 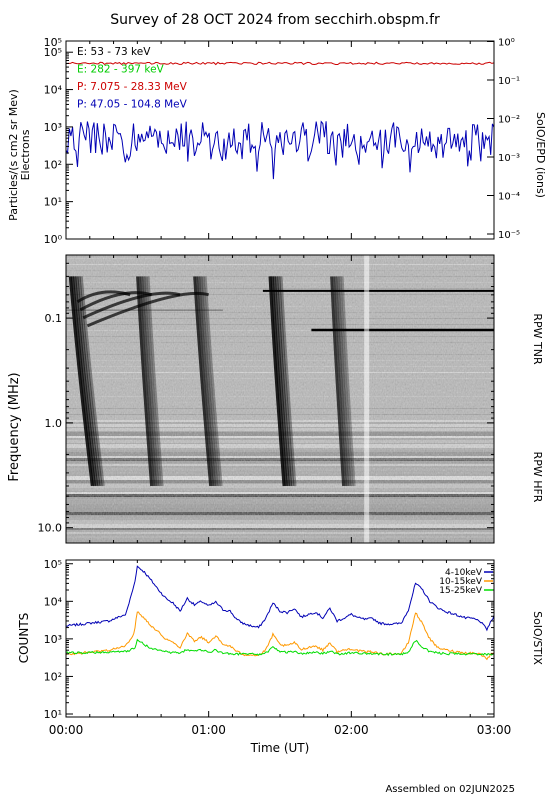 What do you see at coordinates (494, 730) in the screenshot?
I see `time-xtick-label: 03:00` at bounding box center [494, 730].